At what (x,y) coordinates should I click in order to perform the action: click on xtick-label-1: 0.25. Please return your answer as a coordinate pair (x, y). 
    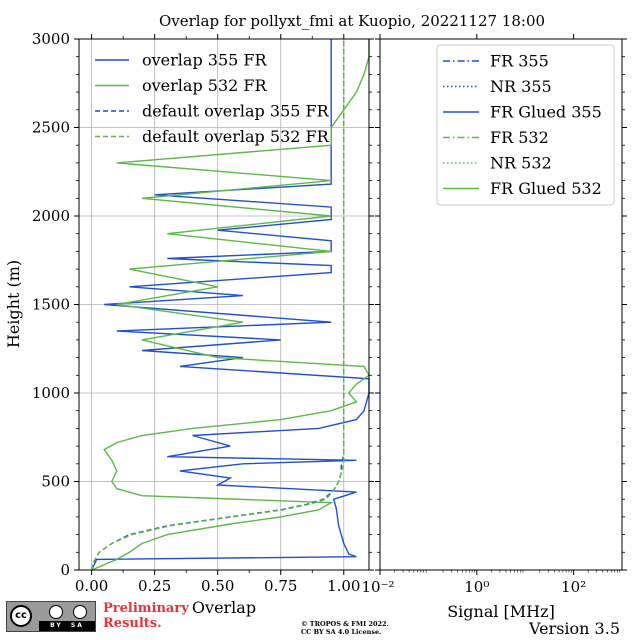
    Looking at the image, I should click on (154, 586).